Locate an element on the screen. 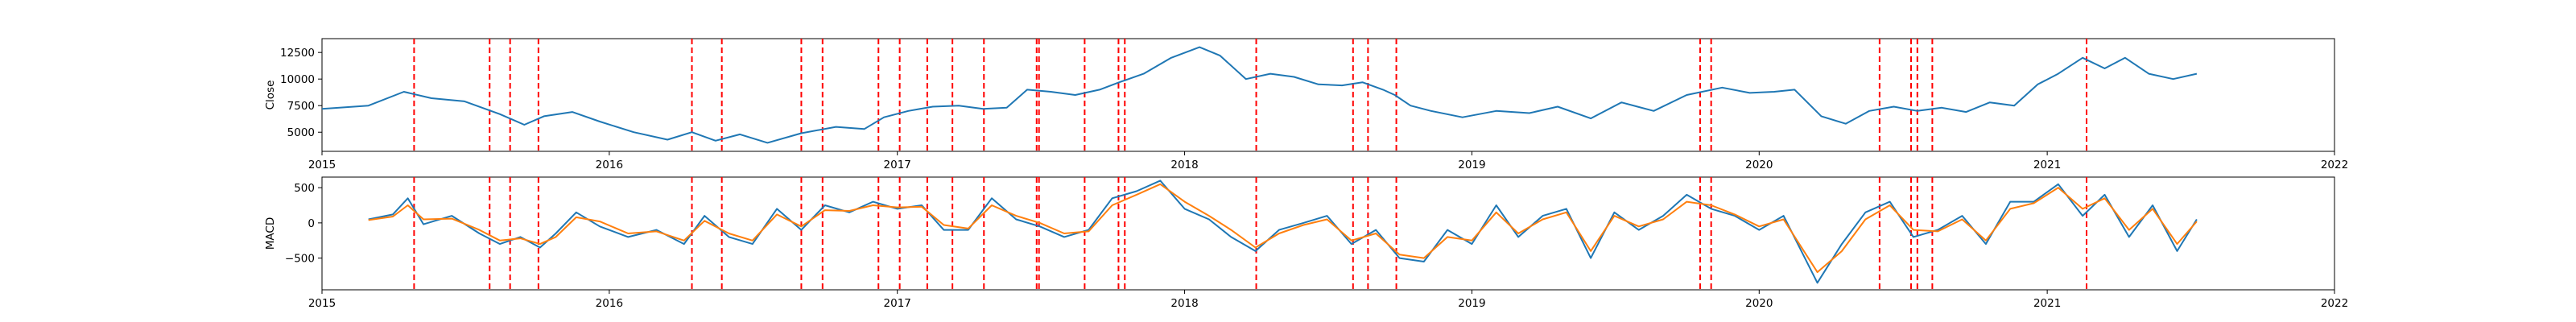 This screenshot has height=322, width=2576. close-x-ticks: 2015 2016 2017 2018 2019 2020 2021 2022 is located at coordinates (1328, 161).